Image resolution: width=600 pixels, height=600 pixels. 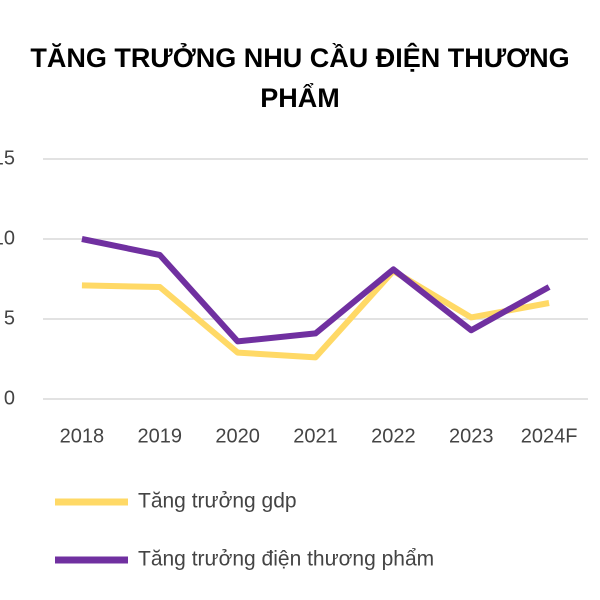 I want to click on x-tick-label: 2021, so click(x=315, y=436).